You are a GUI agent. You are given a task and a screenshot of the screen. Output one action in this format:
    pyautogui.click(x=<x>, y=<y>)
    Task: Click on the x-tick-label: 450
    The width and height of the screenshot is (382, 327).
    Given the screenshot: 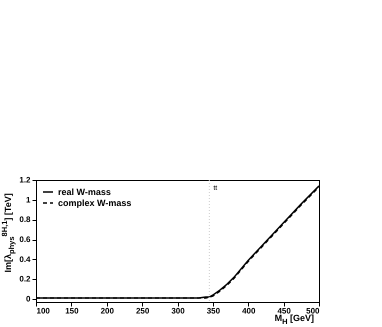 What is the action you would take?
    pyautogui.click(x=284, y=311)
    